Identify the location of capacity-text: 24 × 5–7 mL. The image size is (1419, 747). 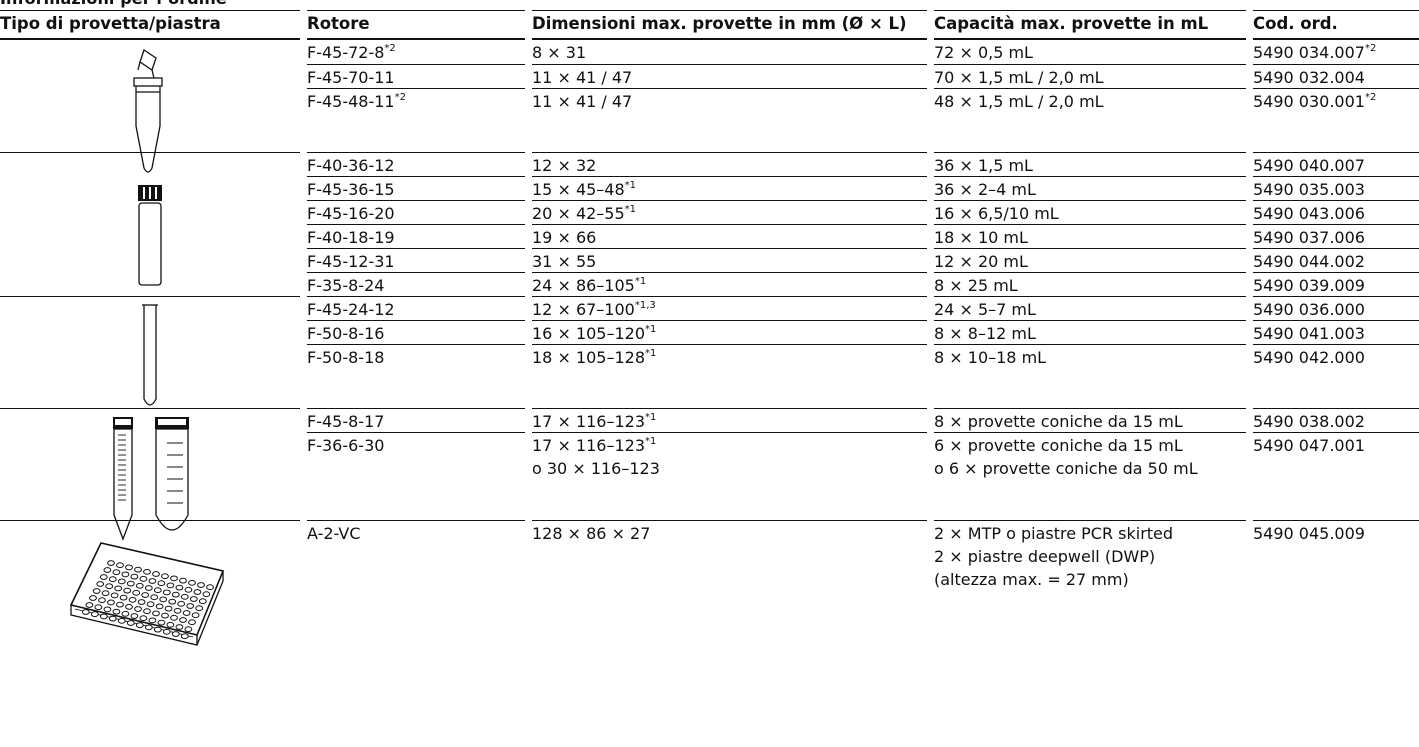
(985, 309).